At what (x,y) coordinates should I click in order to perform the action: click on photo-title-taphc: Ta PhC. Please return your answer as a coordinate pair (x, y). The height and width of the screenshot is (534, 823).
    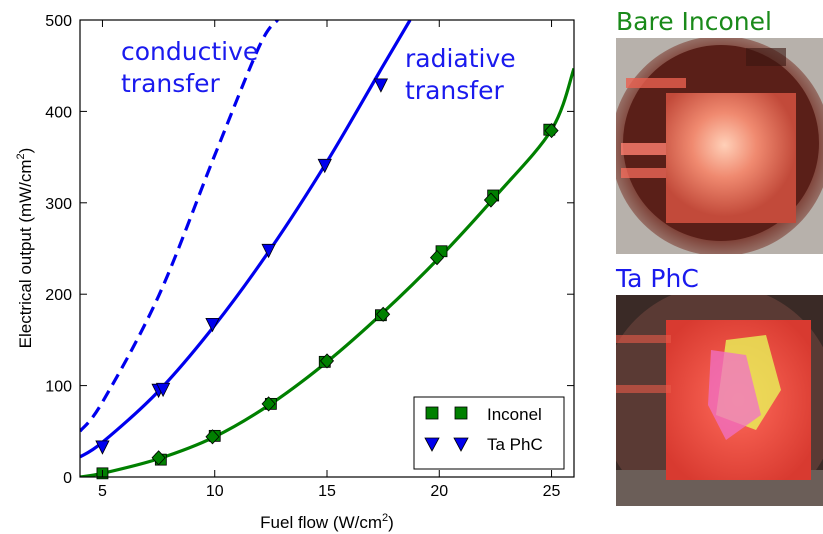
    Looking at the image, I should click on (657, 278).